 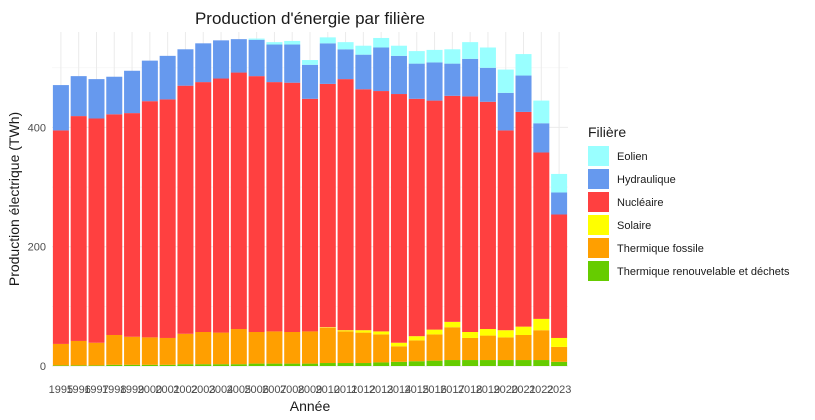 What do you see at coordinates (470, 390) in the screenshot?
I see `x-tick-label: 2018` at bounding box center [470, 390].